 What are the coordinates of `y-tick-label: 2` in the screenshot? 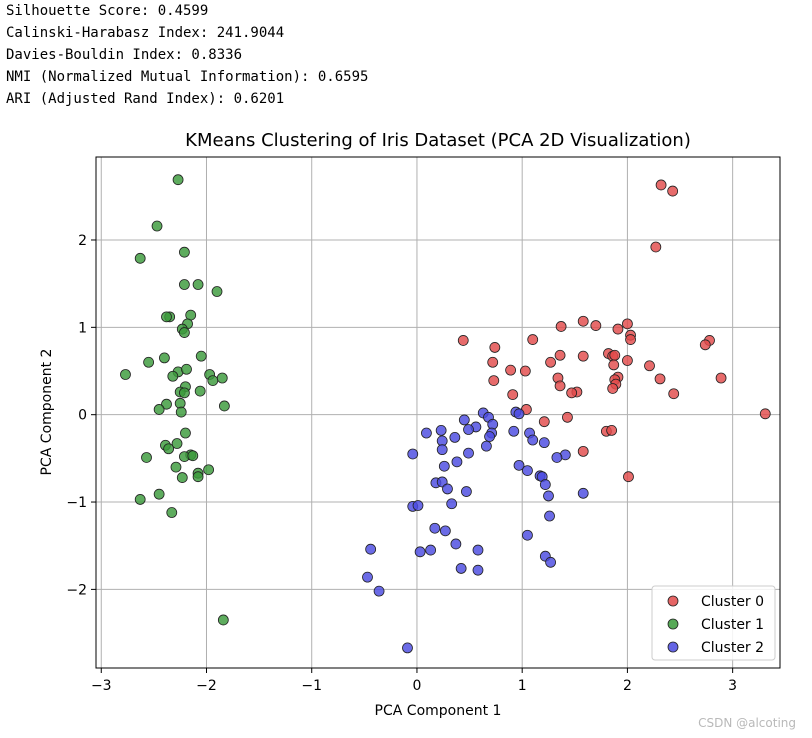 It's located at (82, 241).